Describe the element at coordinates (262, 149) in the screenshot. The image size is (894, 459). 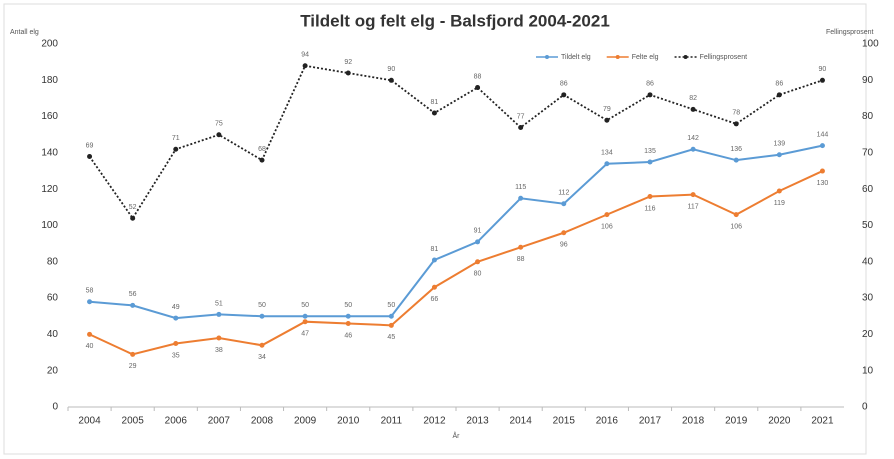
I see `data-label: 68` at that location.